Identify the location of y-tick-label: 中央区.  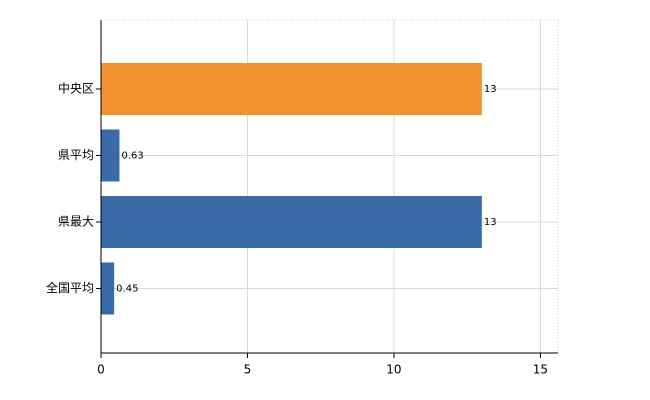
(76, 88).